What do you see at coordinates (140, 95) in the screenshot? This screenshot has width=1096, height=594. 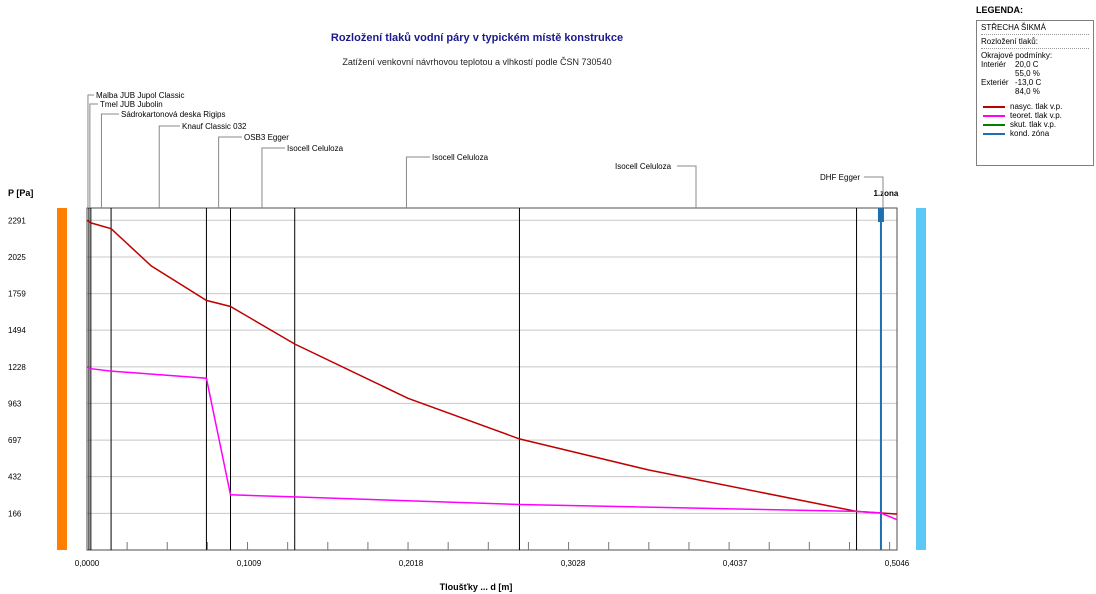 I see `layer-label: Malba JUB Jupol Classic` at bounding box center [140, 95].